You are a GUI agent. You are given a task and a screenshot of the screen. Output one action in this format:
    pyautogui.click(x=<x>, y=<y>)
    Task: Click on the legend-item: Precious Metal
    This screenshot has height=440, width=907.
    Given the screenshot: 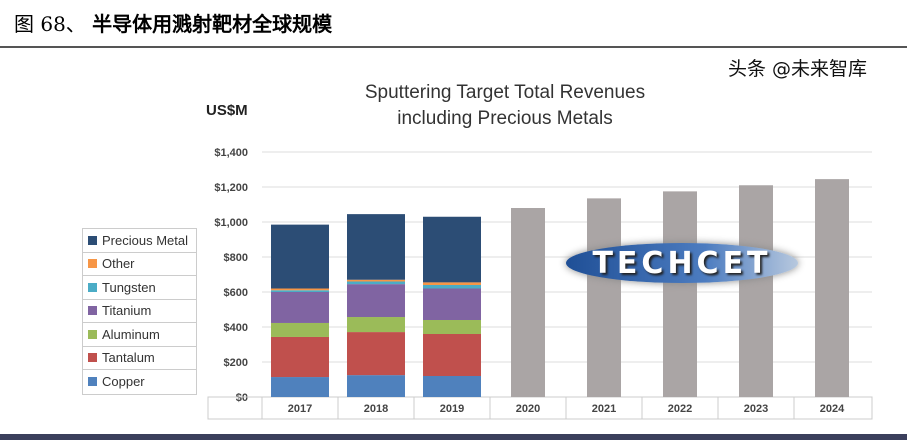 What is the action you would take?
    pyautogui.click(x=139, y=241)
    